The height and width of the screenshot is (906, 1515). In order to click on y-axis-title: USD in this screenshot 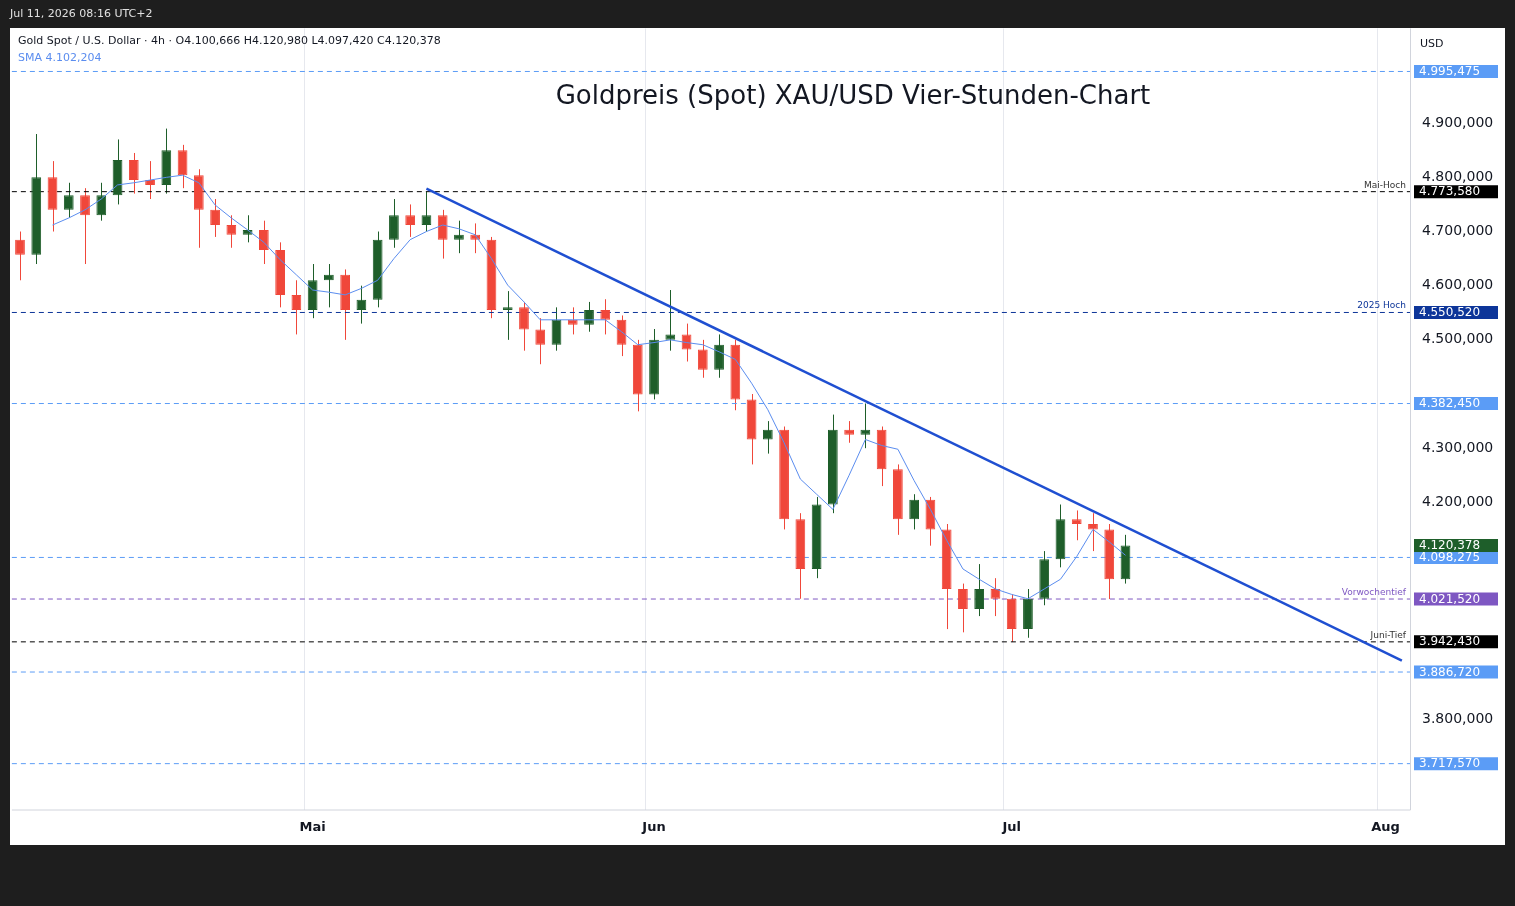, I will do `click(1432, 43)`.